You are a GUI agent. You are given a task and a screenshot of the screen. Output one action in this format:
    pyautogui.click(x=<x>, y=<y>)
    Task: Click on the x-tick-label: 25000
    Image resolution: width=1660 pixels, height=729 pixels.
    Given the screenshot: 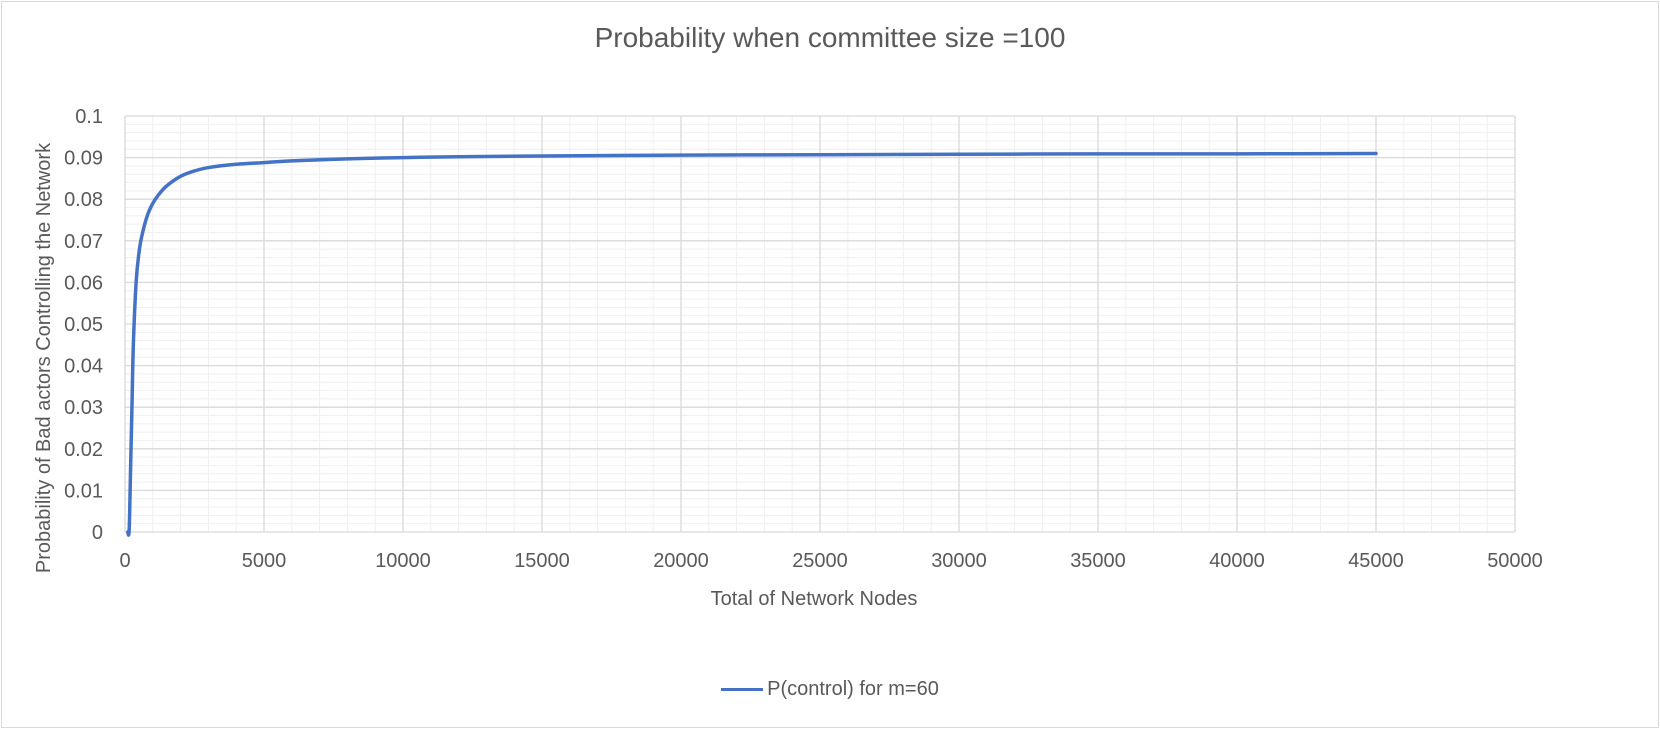 What is the action you would take?
    pyautogui.click(x=820, y=561)
    